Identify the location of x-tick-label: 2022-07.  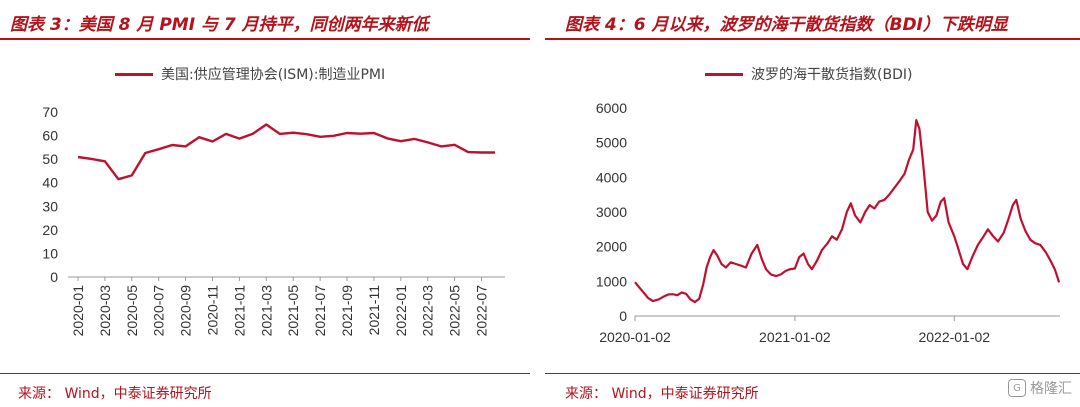
(482, 311).